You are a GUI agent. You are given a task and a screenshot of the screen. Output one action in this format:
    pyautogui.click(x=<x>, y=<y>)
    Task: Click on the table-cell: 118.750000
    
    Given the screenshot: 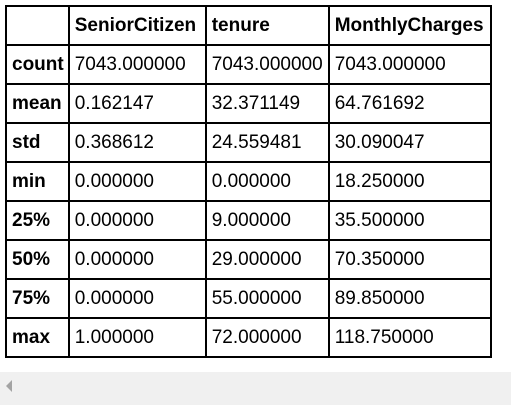 What is the action you would take?
    pyautogui.click(x=409, y=337)
    